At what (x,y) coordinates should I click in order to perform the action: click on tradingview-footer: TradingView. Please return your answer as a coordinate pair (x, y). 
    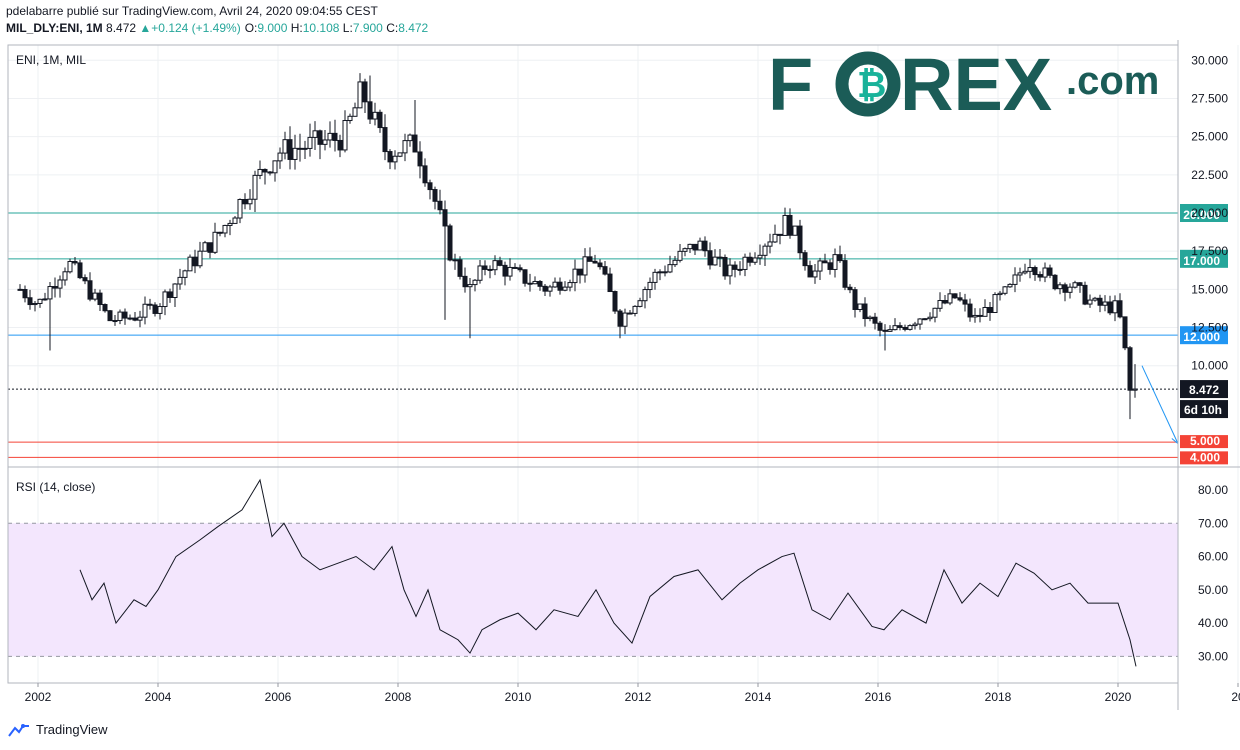
    Looking at the image, I should click on (58, 729).